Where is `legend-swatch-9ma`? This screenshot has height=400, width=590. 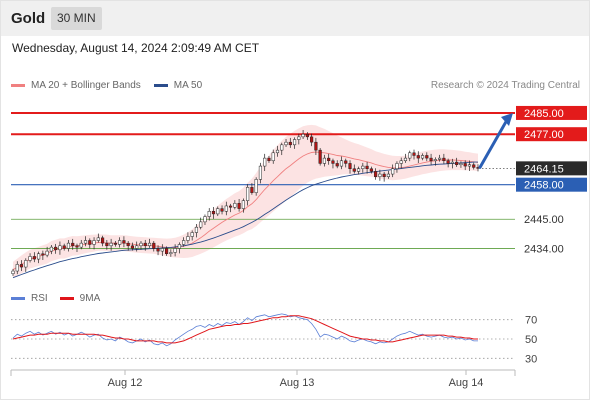 legend-swatch-9ma is located at coordinates (66, 298).